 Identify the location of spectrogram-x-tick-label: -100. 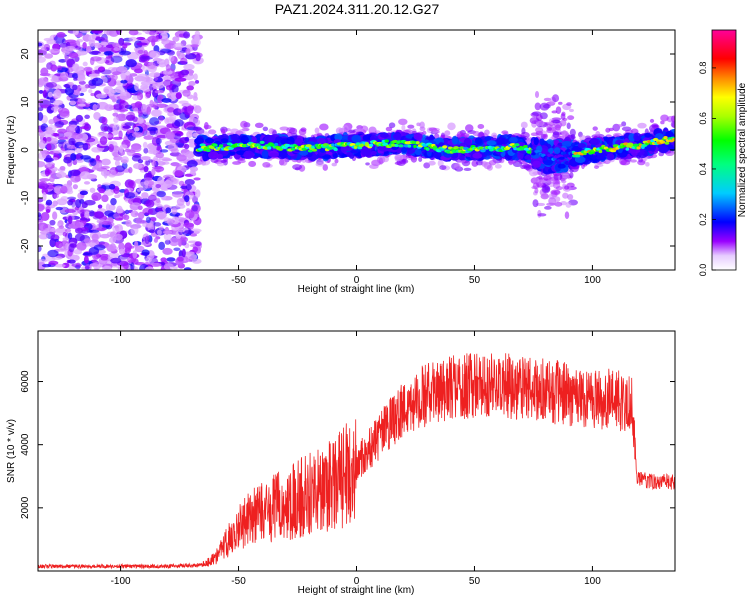
(121, 280).